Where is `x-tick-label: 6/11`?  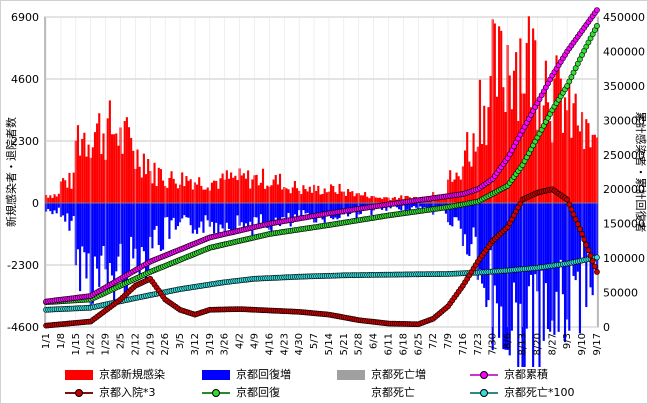 x-tick-label: 6/11 is located at coordinates (388, 344).